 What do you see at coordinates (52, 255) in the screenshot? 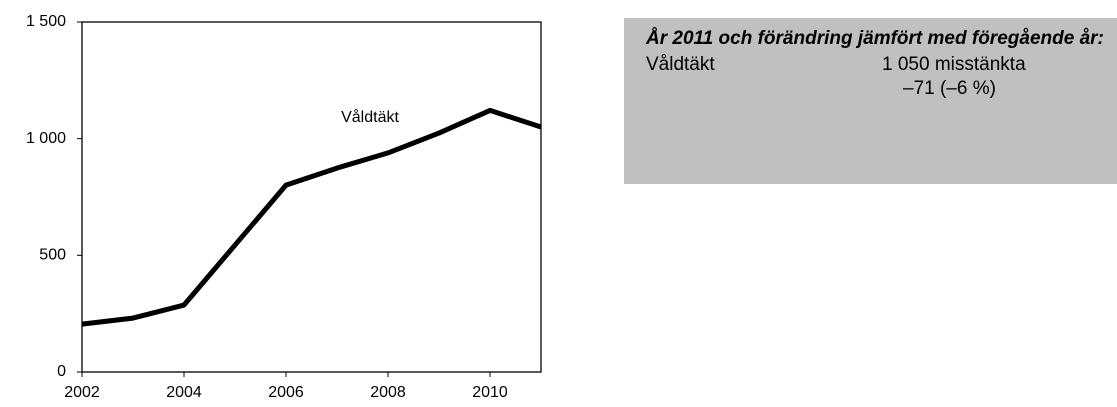
I see `y-tick-label: 500` at bounding box center [52, 255].